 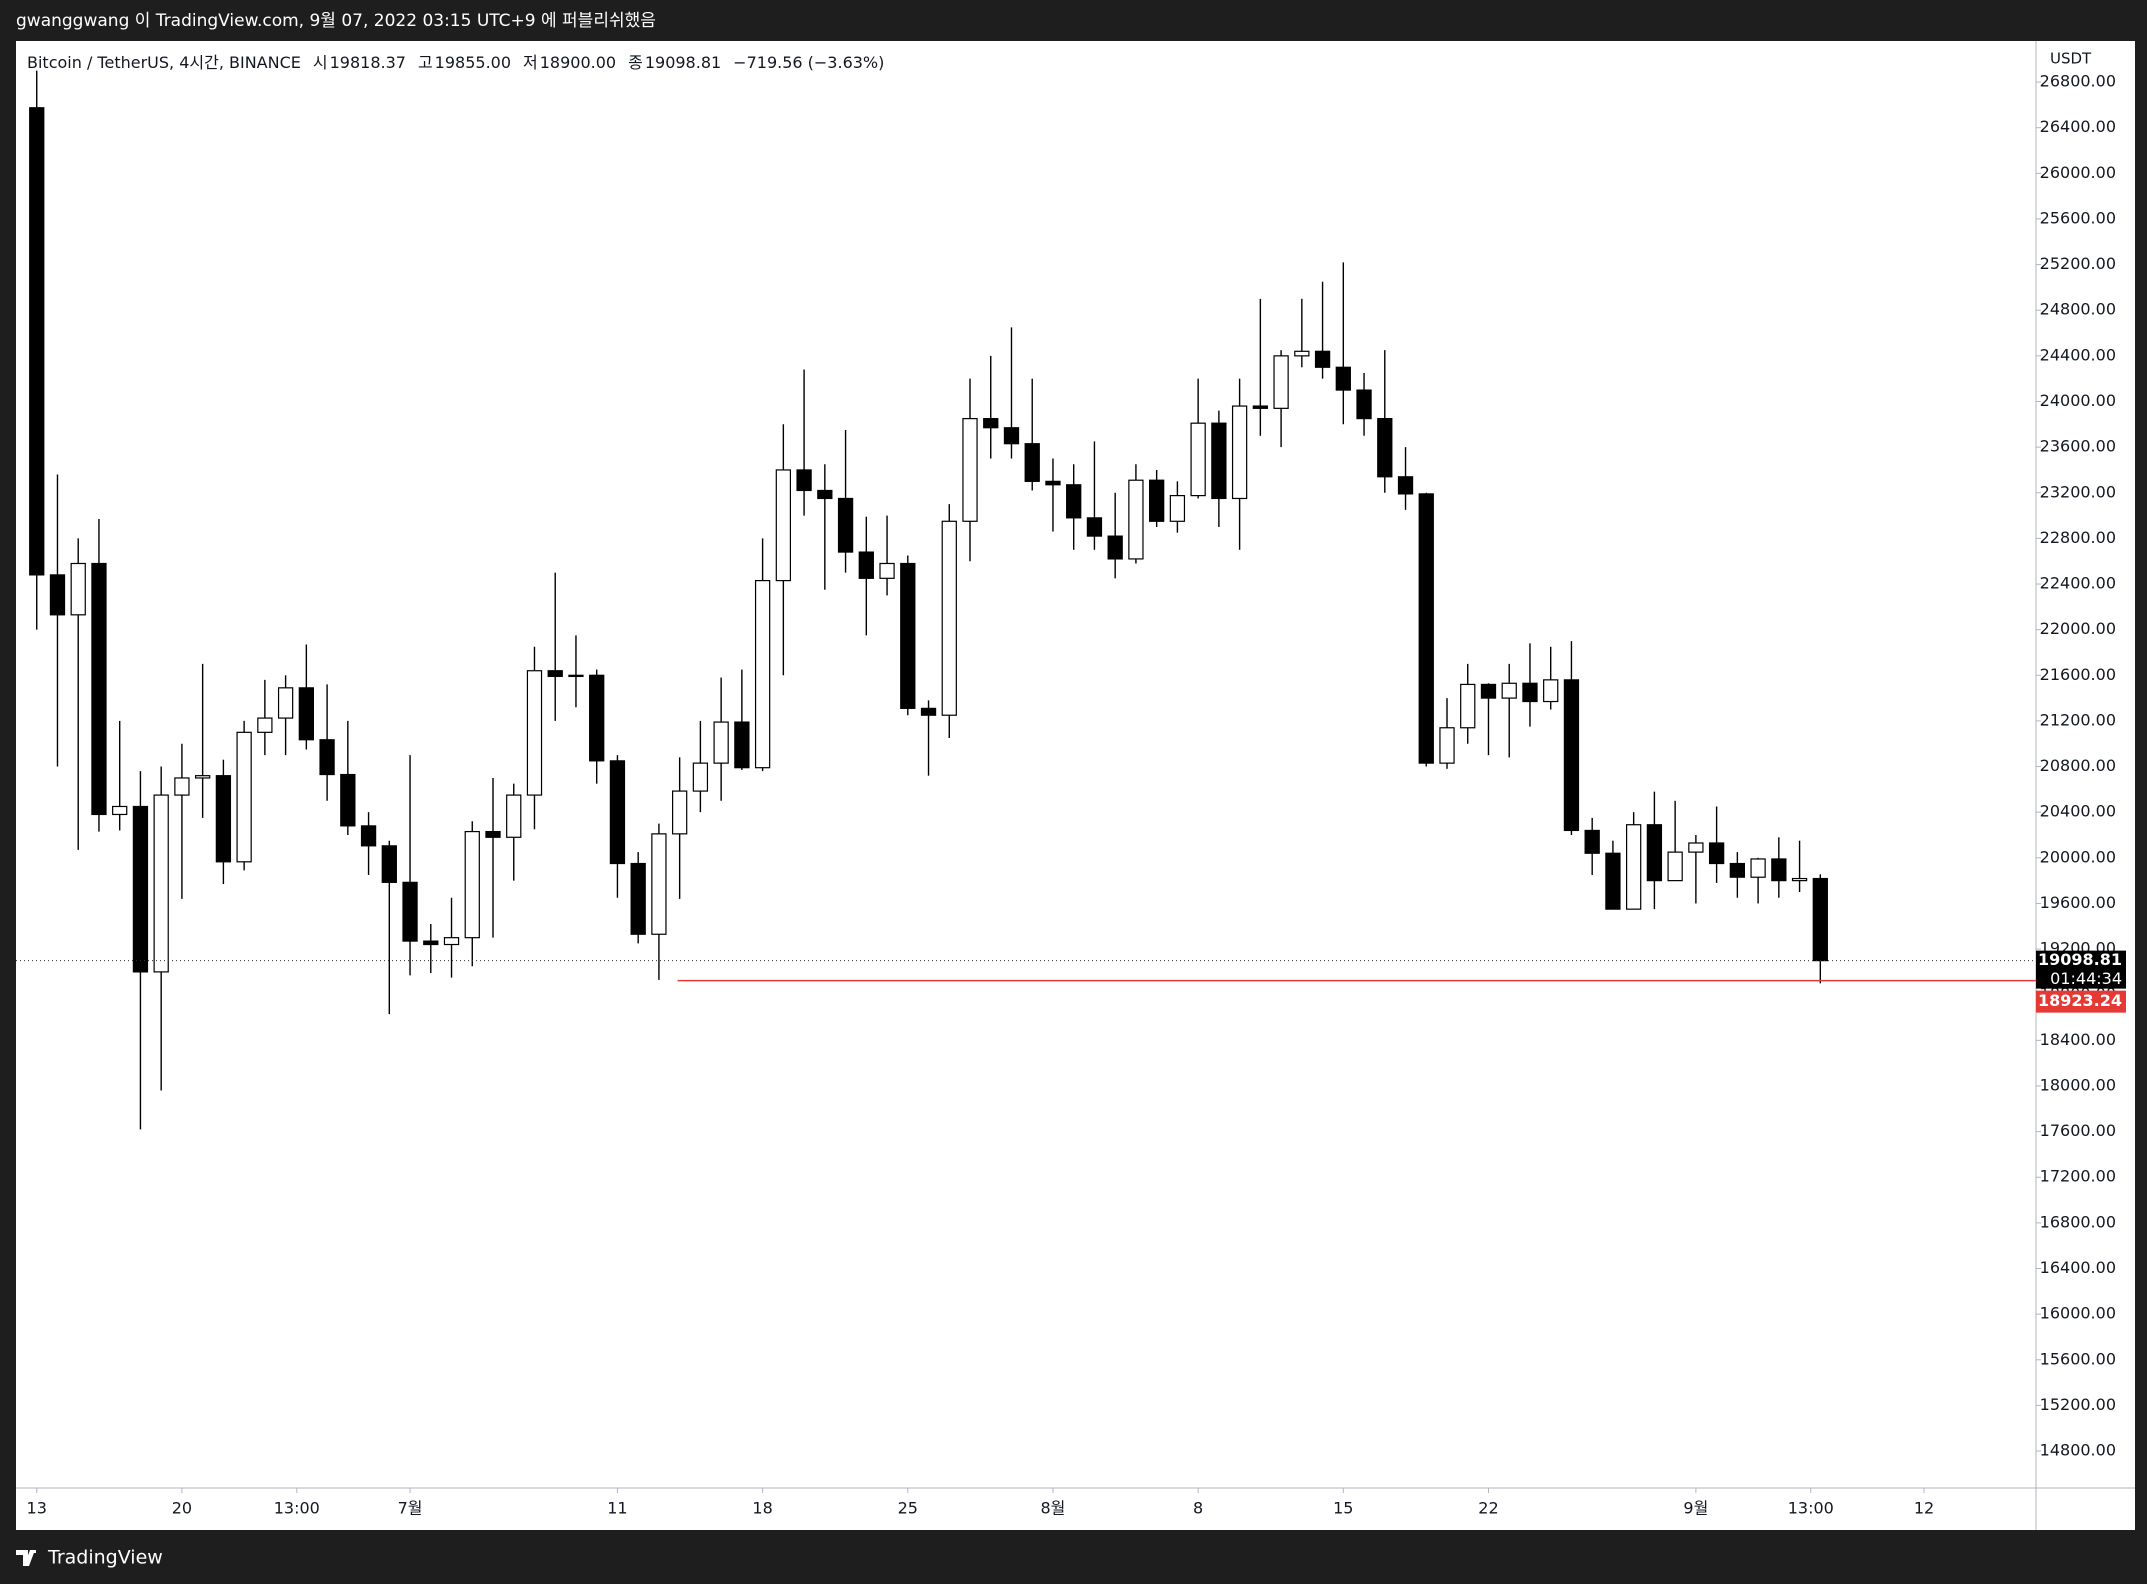 I want to click on y-tick-label: 25600.00, so click(x=2078, y=217).